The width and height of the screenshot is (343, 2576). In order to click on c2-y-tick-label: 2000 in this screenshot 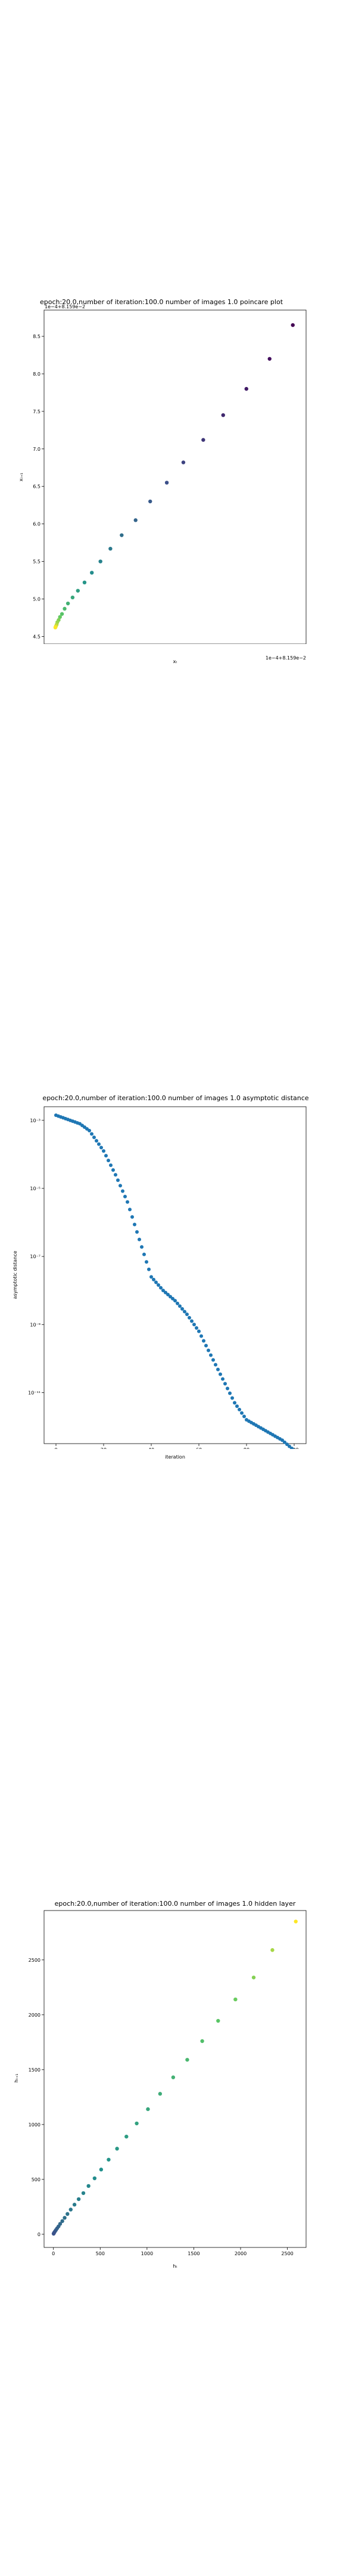, I will do `click(35, 2015)`.